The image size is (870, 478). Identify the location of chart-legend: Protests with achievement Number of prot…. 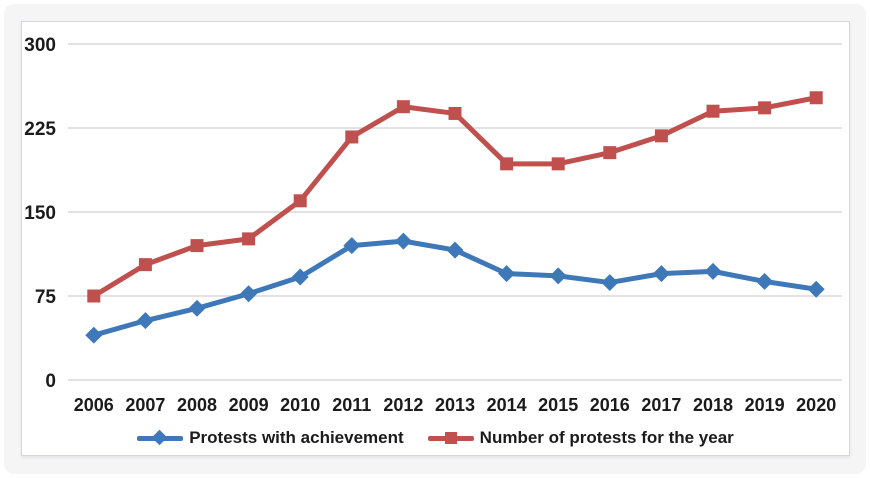
(435, 438).